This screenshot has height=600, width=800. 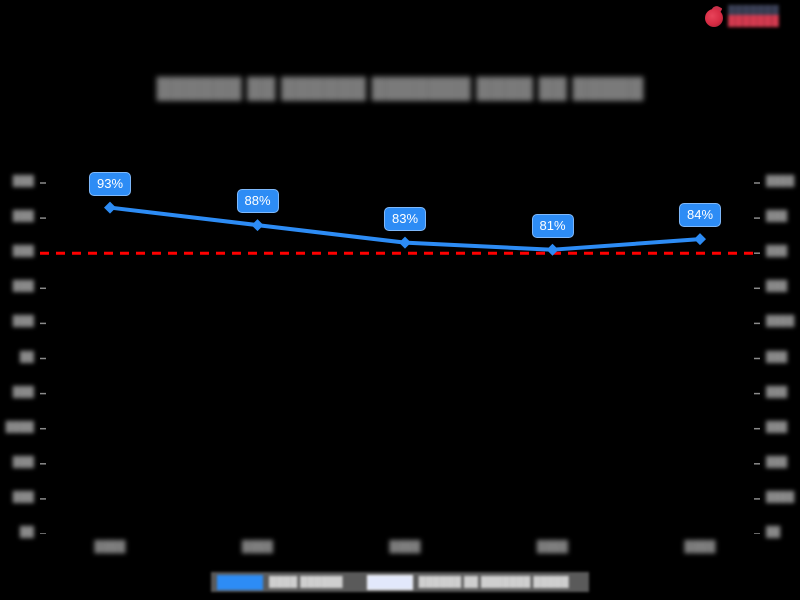 I want to click on logo-disc, so click(x=714, y=18).